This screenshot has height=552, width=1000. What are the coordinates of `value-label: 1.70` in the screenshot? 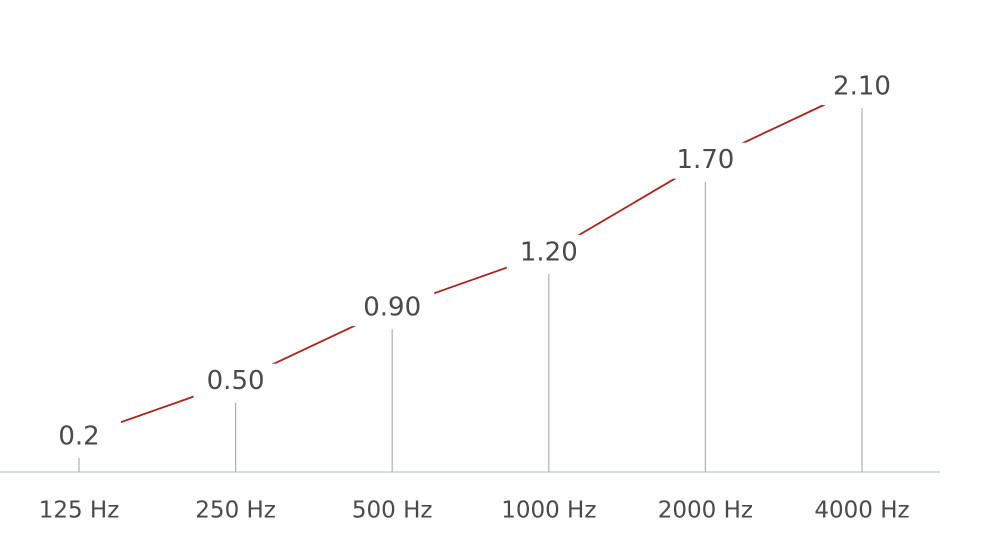 It's located at (705, 160).